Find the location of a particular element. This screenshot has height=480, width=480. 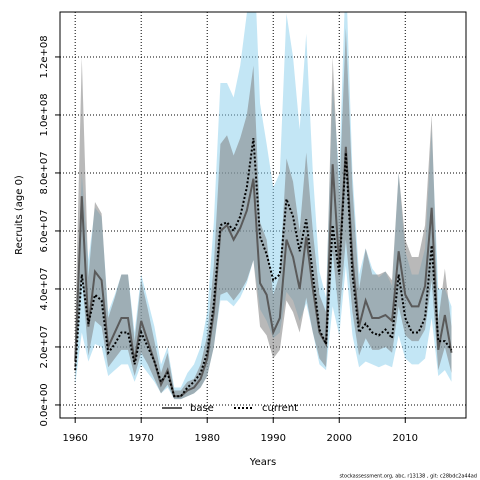

x-tick-label: 1990 is located at coordinates (273, 438).